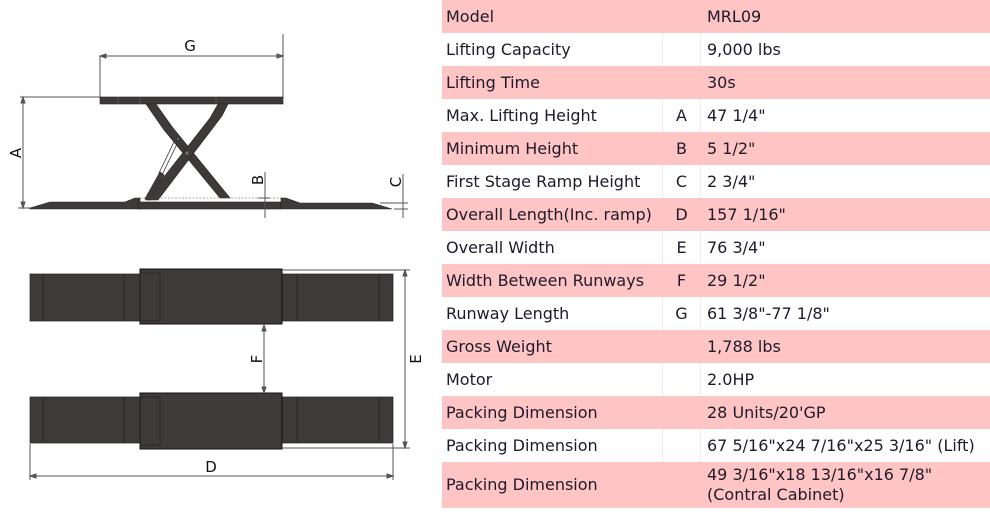 The width and height of the screenshot is (990, 513). I want to click on spec-label: Lifting Capacity, so click(552, 49).